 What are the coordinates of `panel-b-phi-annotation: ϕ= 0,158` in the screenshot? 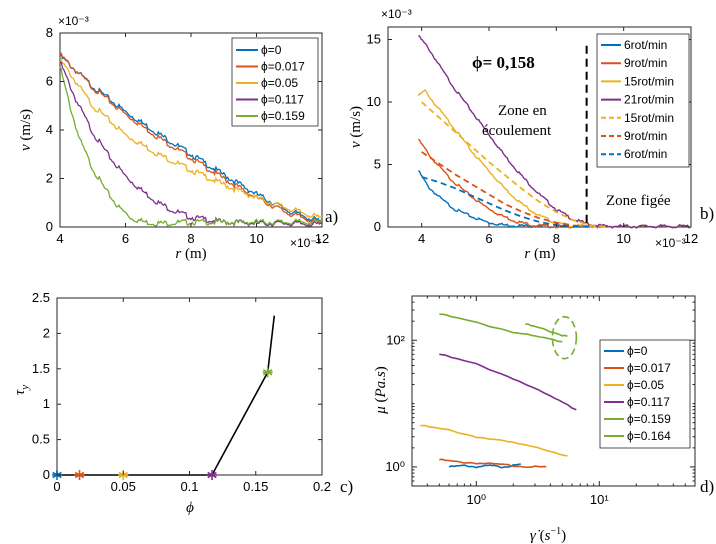 It's located at (503, 62).